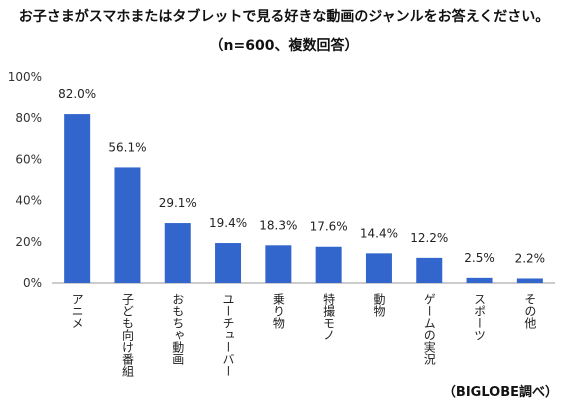  What do you see at coordinates (178, 329) in the screenshot?
I see `category-label: おもちゃ動画` at bounding box center [178, 329].